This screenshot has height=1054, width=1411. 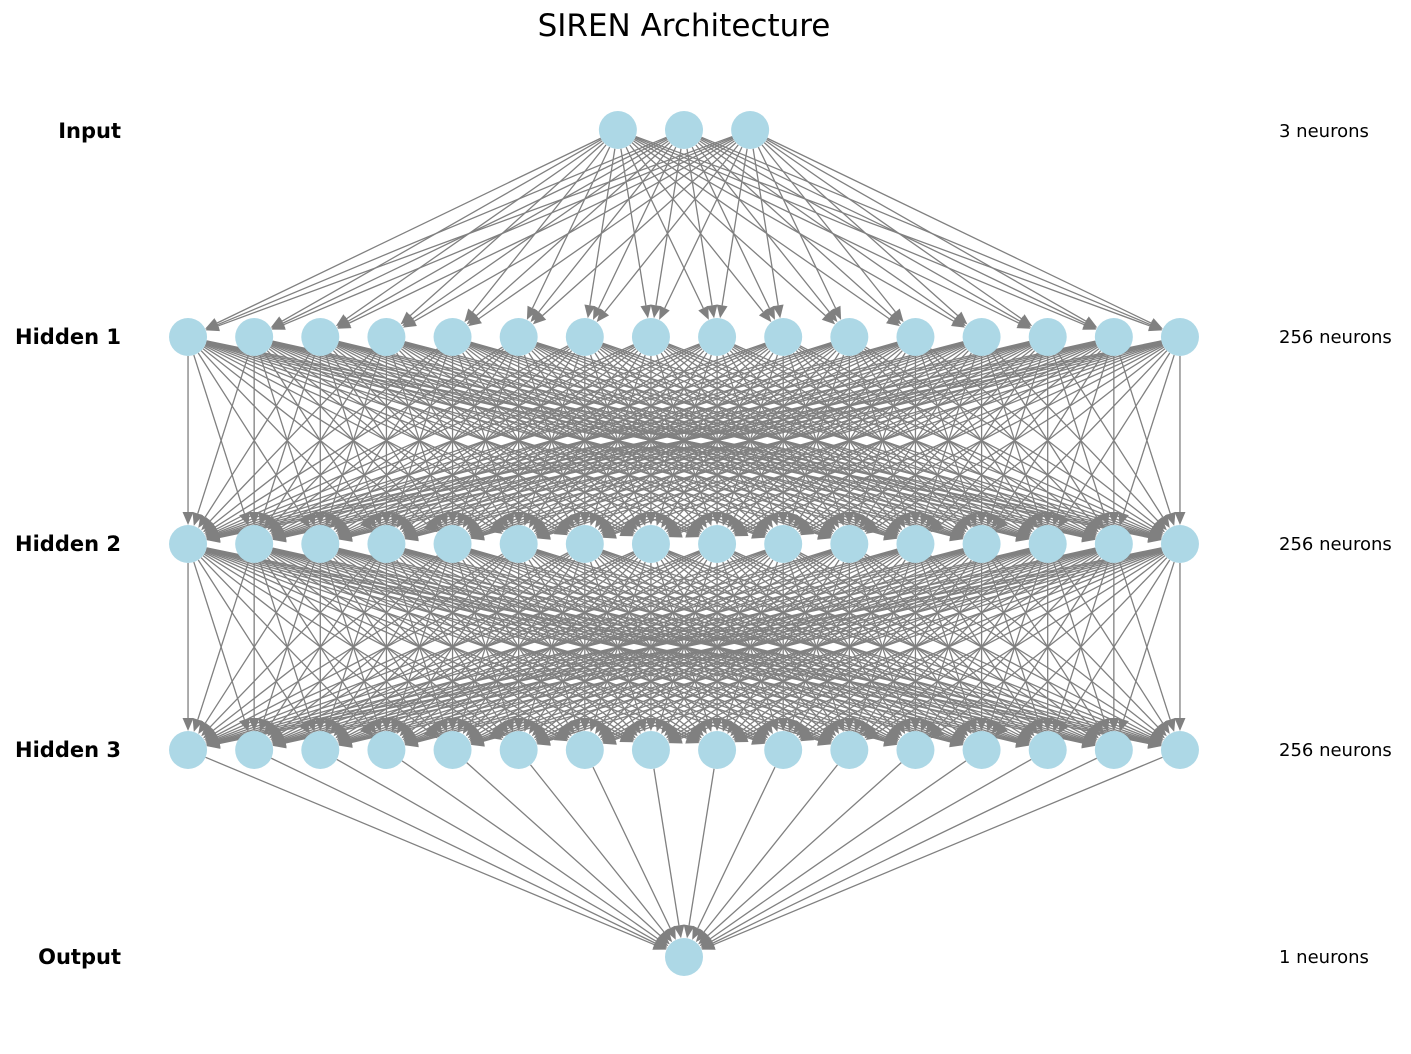 I want to click on layer-label-input: Input, so click(x=89, y=131).